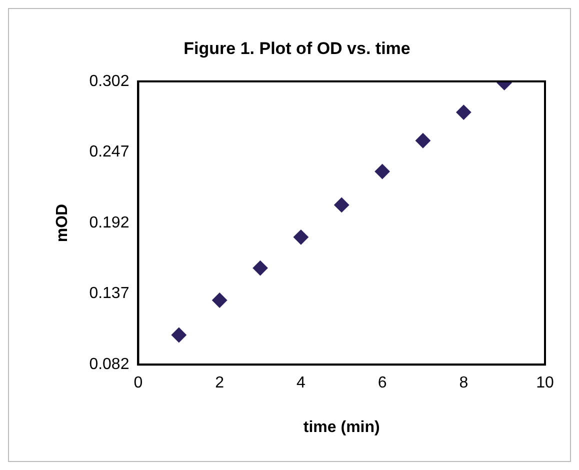  What do you see at coordinates (109, 223) in the screenshot?
I see `y-tick-label: 0.192` at bounding box center [109, 223].